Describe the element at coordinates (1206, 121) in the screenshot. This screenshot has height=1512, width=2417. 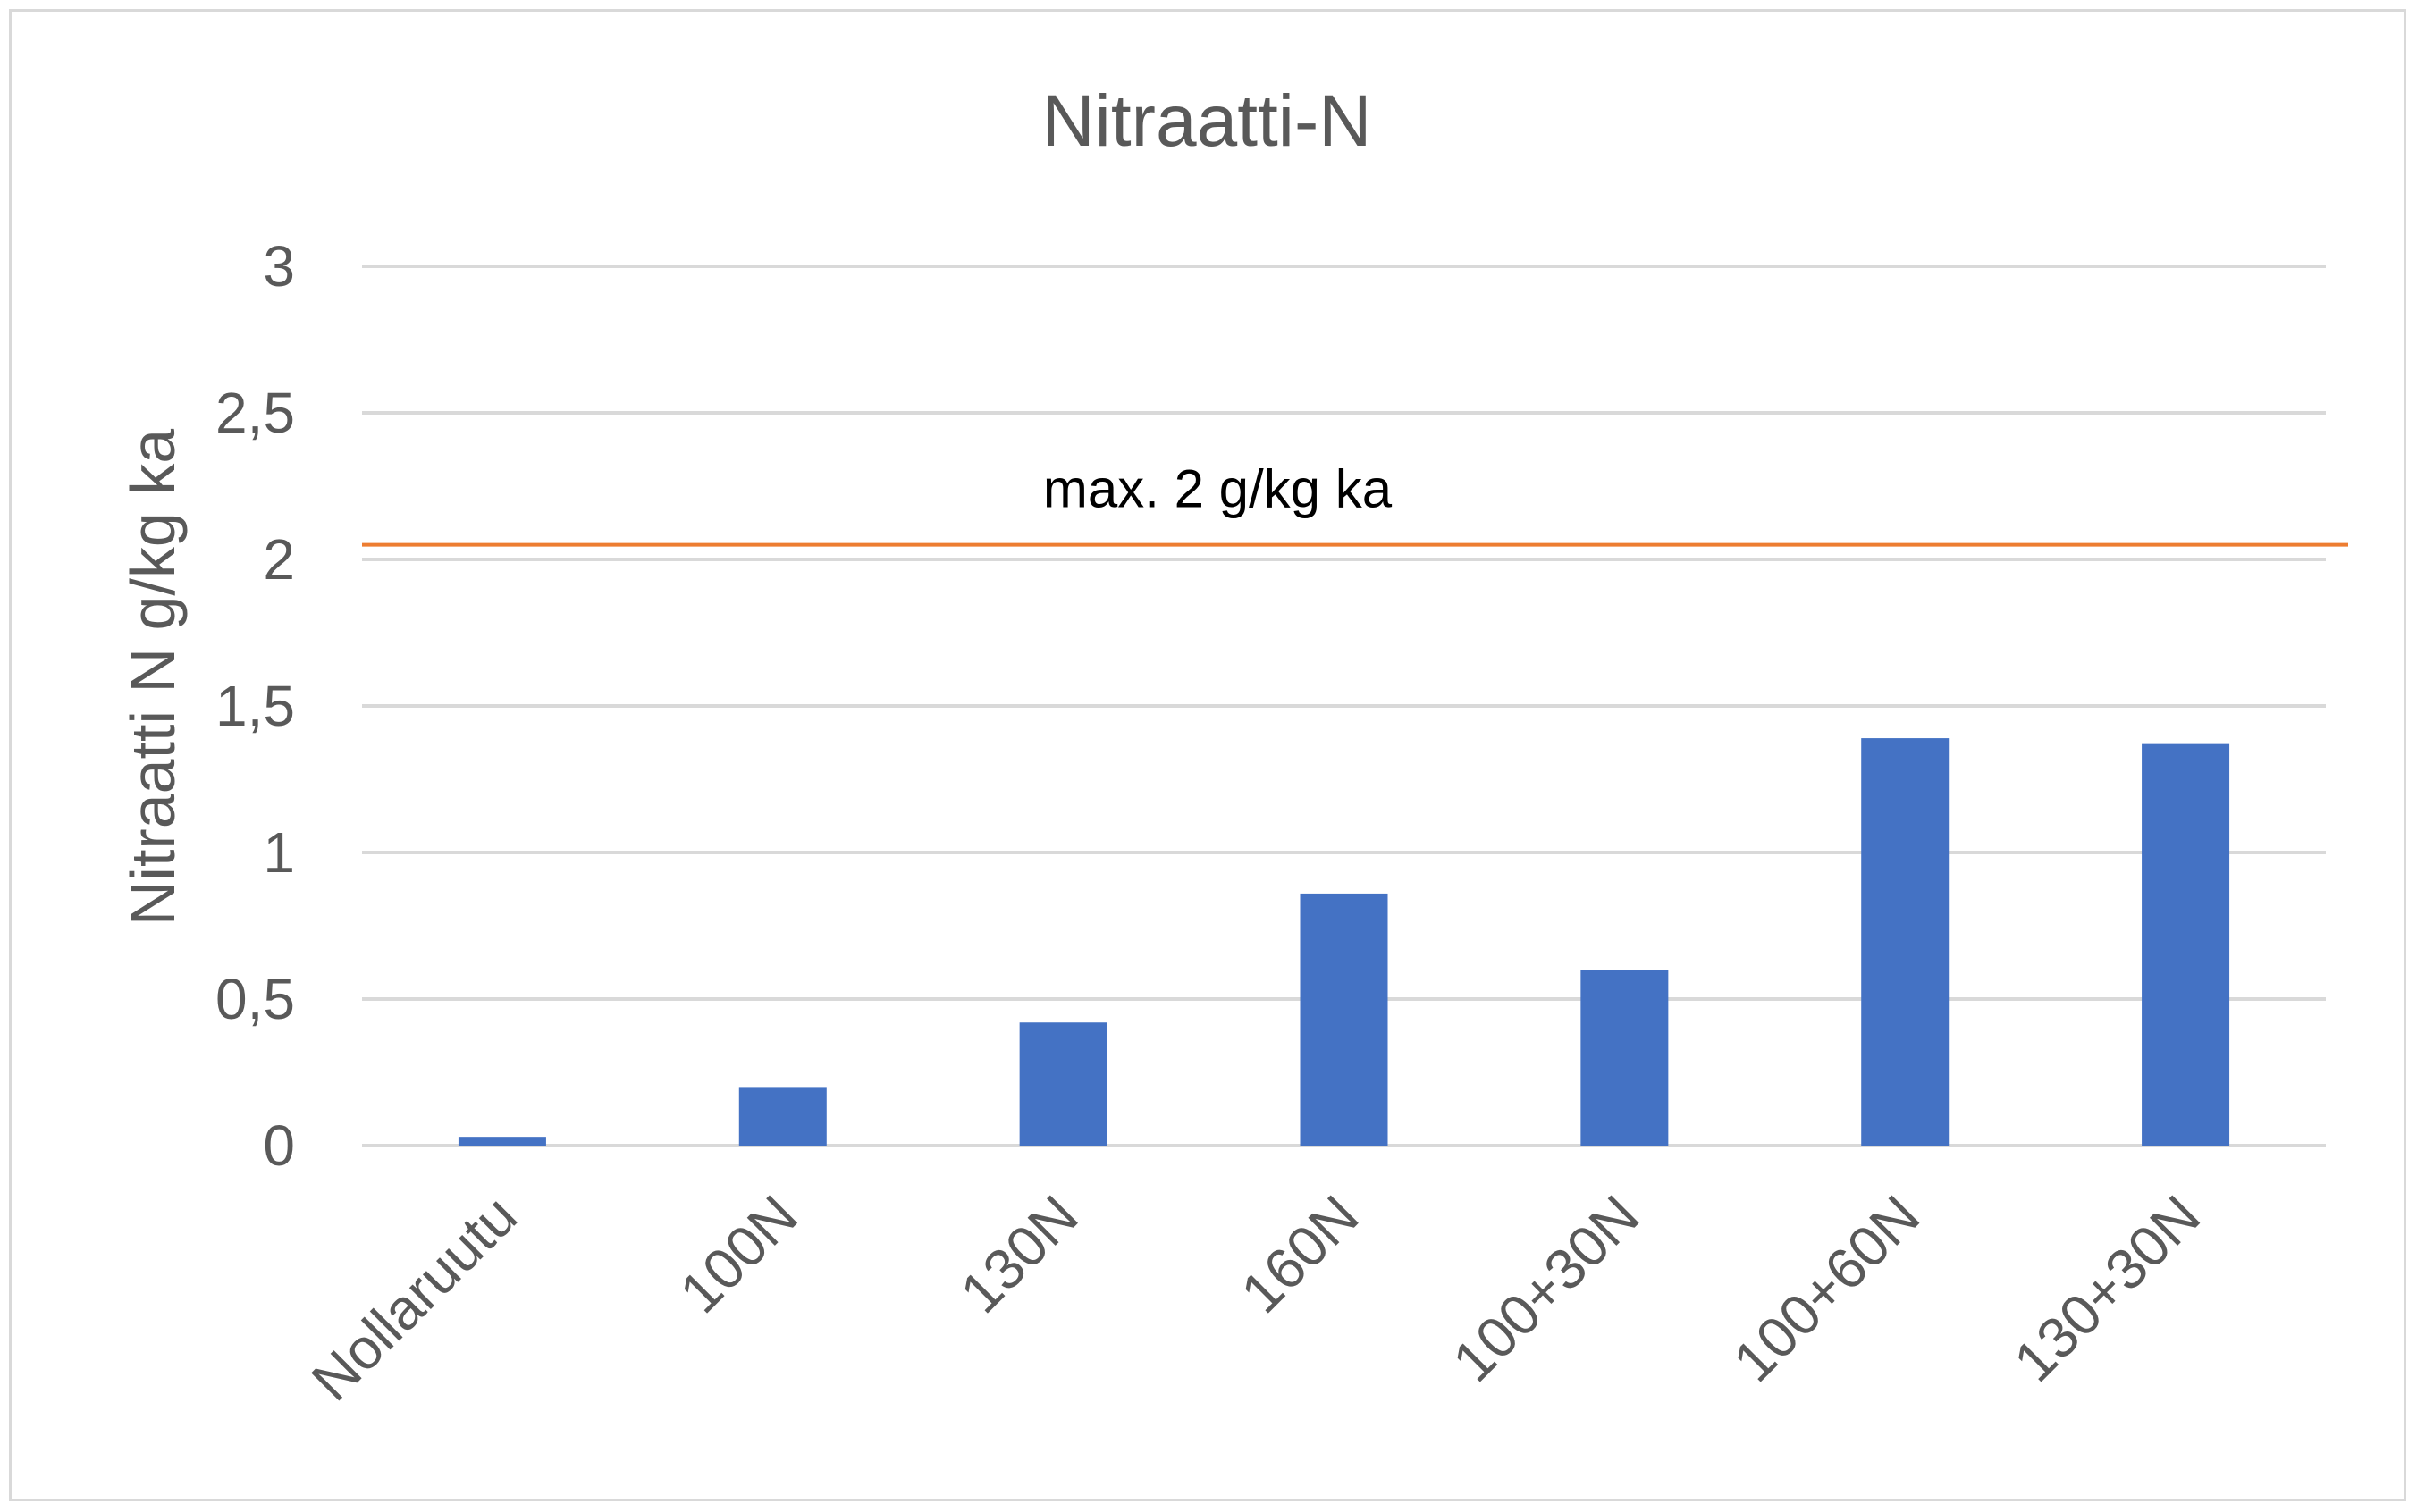
I see `chart-title: Nitraatti-N` at that location.